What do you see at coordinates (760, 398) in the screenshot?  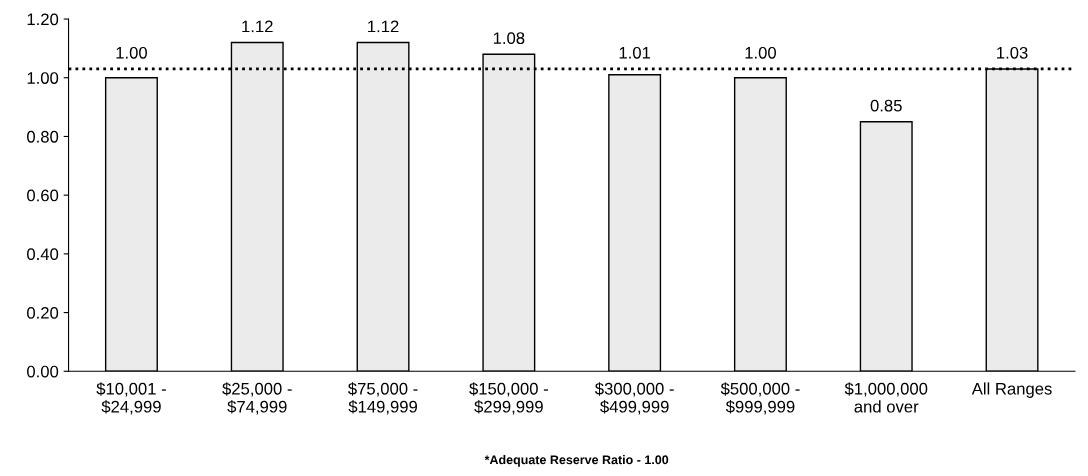 I see `x-tick-label: $500,000 - $999,999` at bounding box center [760, 398].